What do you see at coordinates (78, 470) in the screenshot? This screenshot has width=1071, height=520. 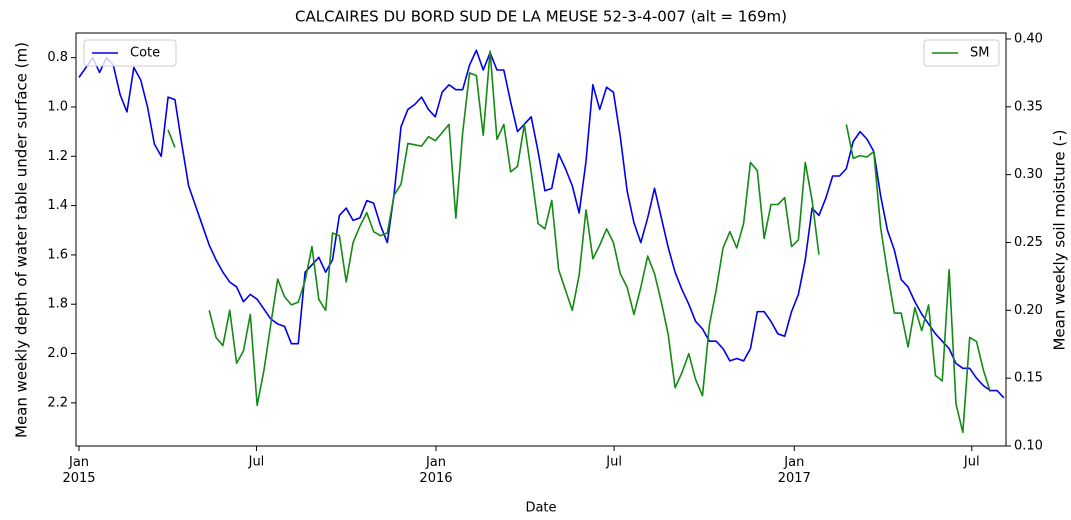 I see `x-tick-label: Jan 2015` at bounding box center [78, 470].